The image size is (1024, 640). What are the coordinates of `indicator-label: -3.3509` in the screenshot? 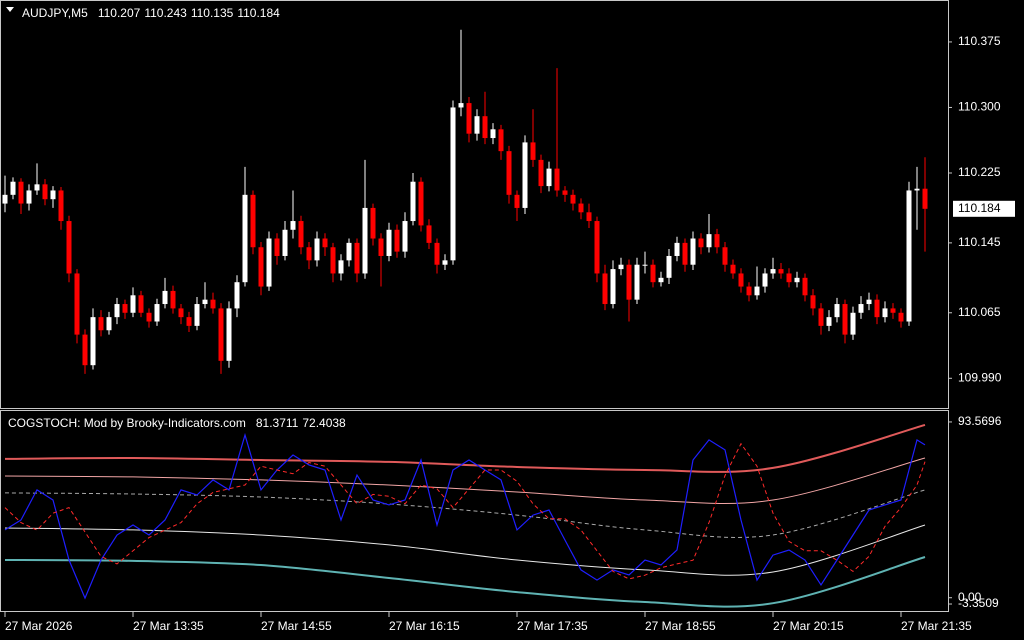 It's located at (978, 603).